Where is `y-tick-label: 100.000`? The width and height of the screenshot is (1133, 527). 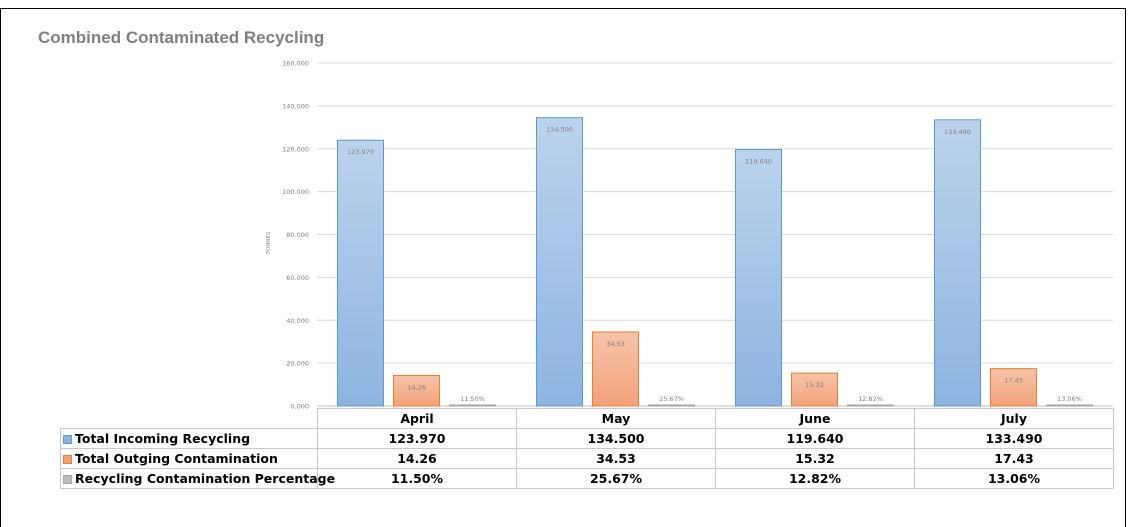
y-tick-label: 100.000 is located at coordinates (295, 192).